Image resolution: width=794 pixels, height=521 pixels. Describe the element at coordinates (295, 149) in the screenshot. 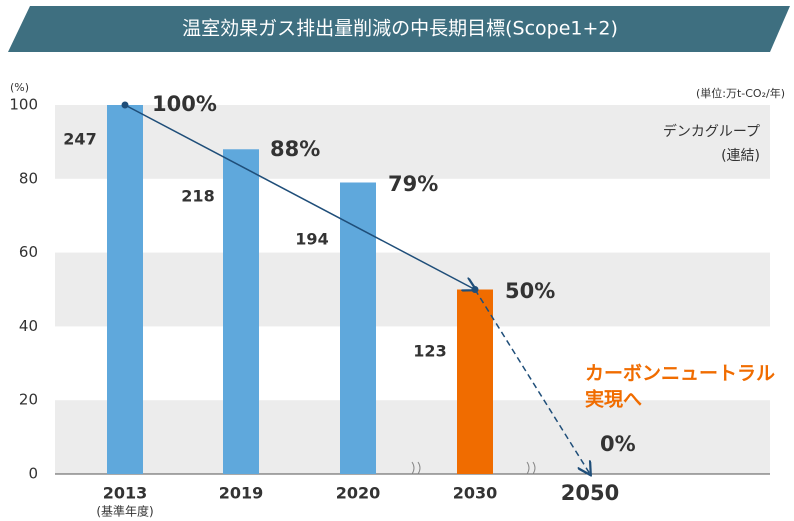

I see `value-label: 88%` at that location.